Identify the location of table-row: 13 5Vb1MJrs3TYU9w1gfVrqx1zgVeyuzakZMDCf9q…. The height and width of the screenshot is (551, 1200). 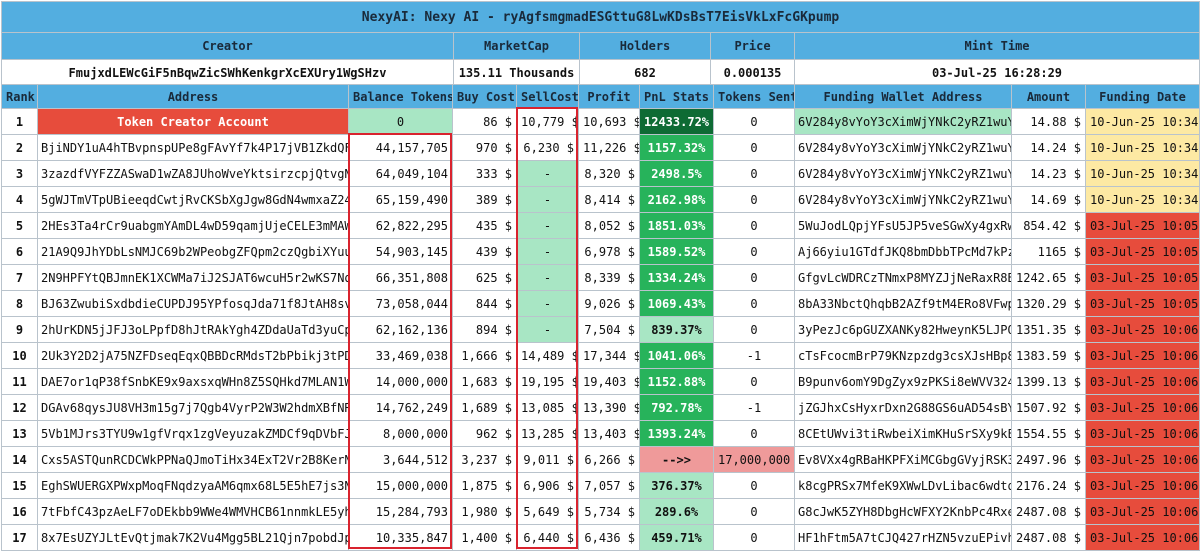
(600, 433).